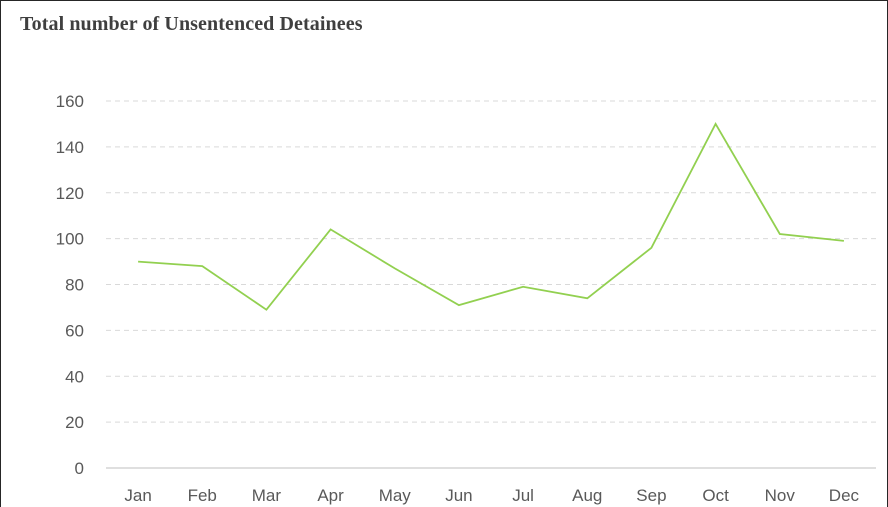 The height and width of the screenshot is (507, 888). What do you see at coordinates (74, 422) in the screenshot?
I see `y-tick-label: 20` at bounding box center [74, 422].